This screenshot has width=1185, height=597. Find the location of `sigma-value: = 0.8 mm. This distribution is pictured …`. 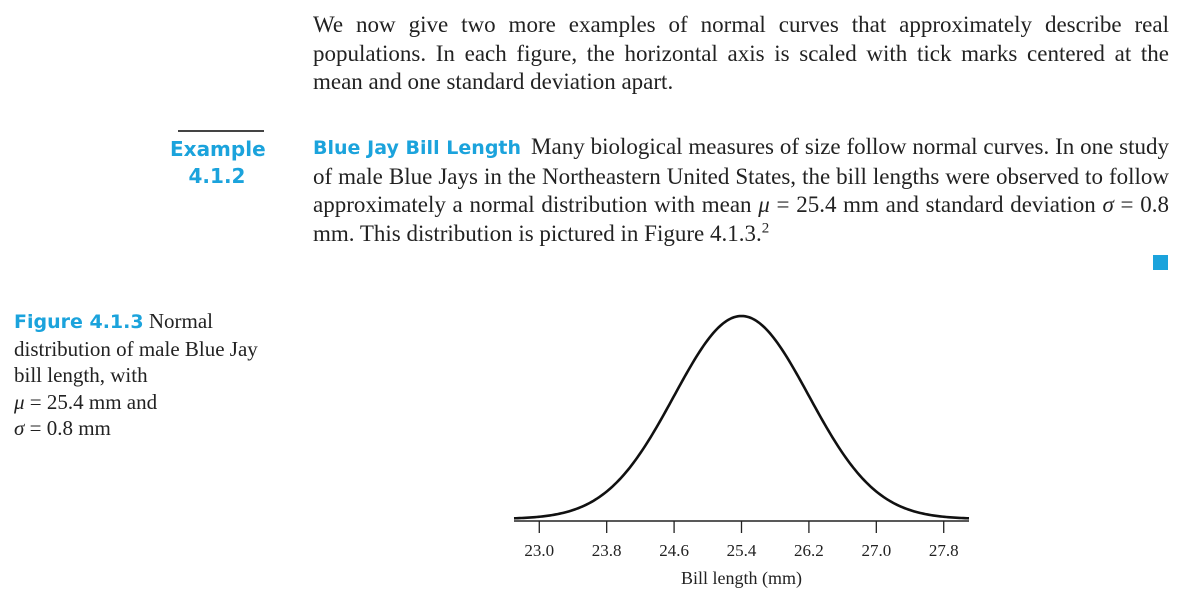

sigma-value: = 0.8 mm. This distribution is pictured … is located at coordinates (741, 219).